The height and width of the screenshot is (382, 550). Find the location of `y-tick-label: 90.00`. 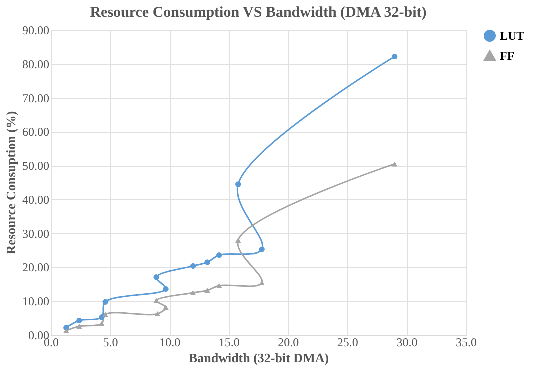

y-tick-label: 90.00 is located at coordinates (36, 31).